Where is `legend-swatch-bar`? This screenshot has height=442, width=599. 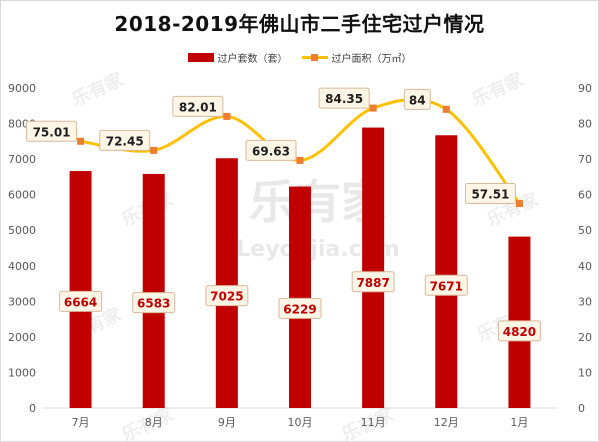
legend-swatch-bar is located at coordinates (200, 57).